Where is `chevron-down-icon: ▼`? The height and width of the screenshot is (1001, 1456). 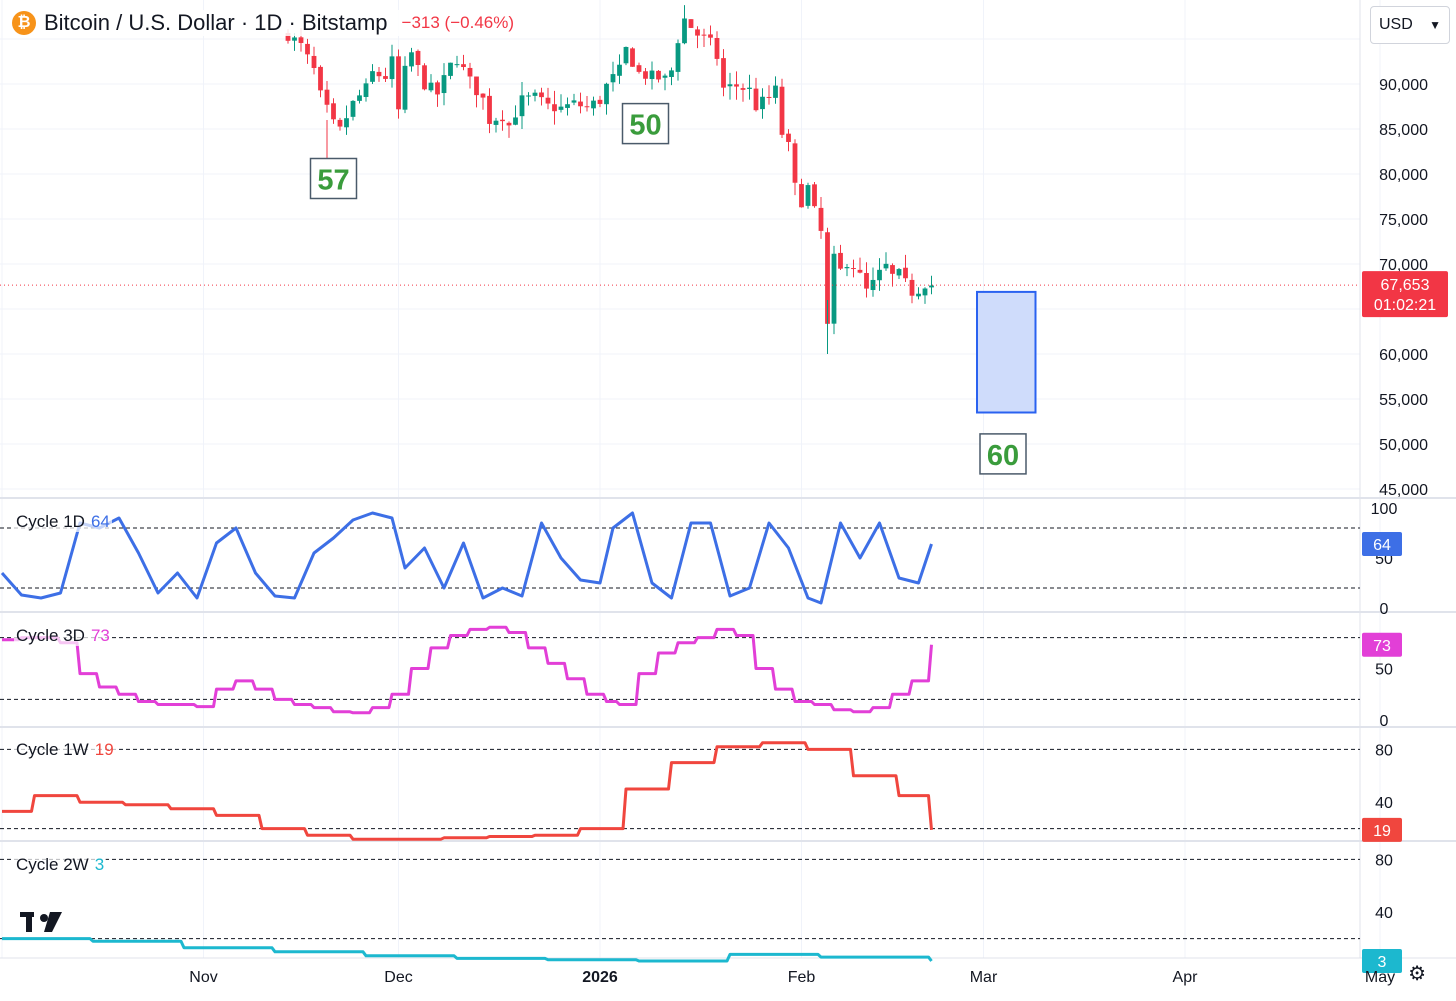
chevron-down-icon: ▼ is located at coordinates (1435, 25).